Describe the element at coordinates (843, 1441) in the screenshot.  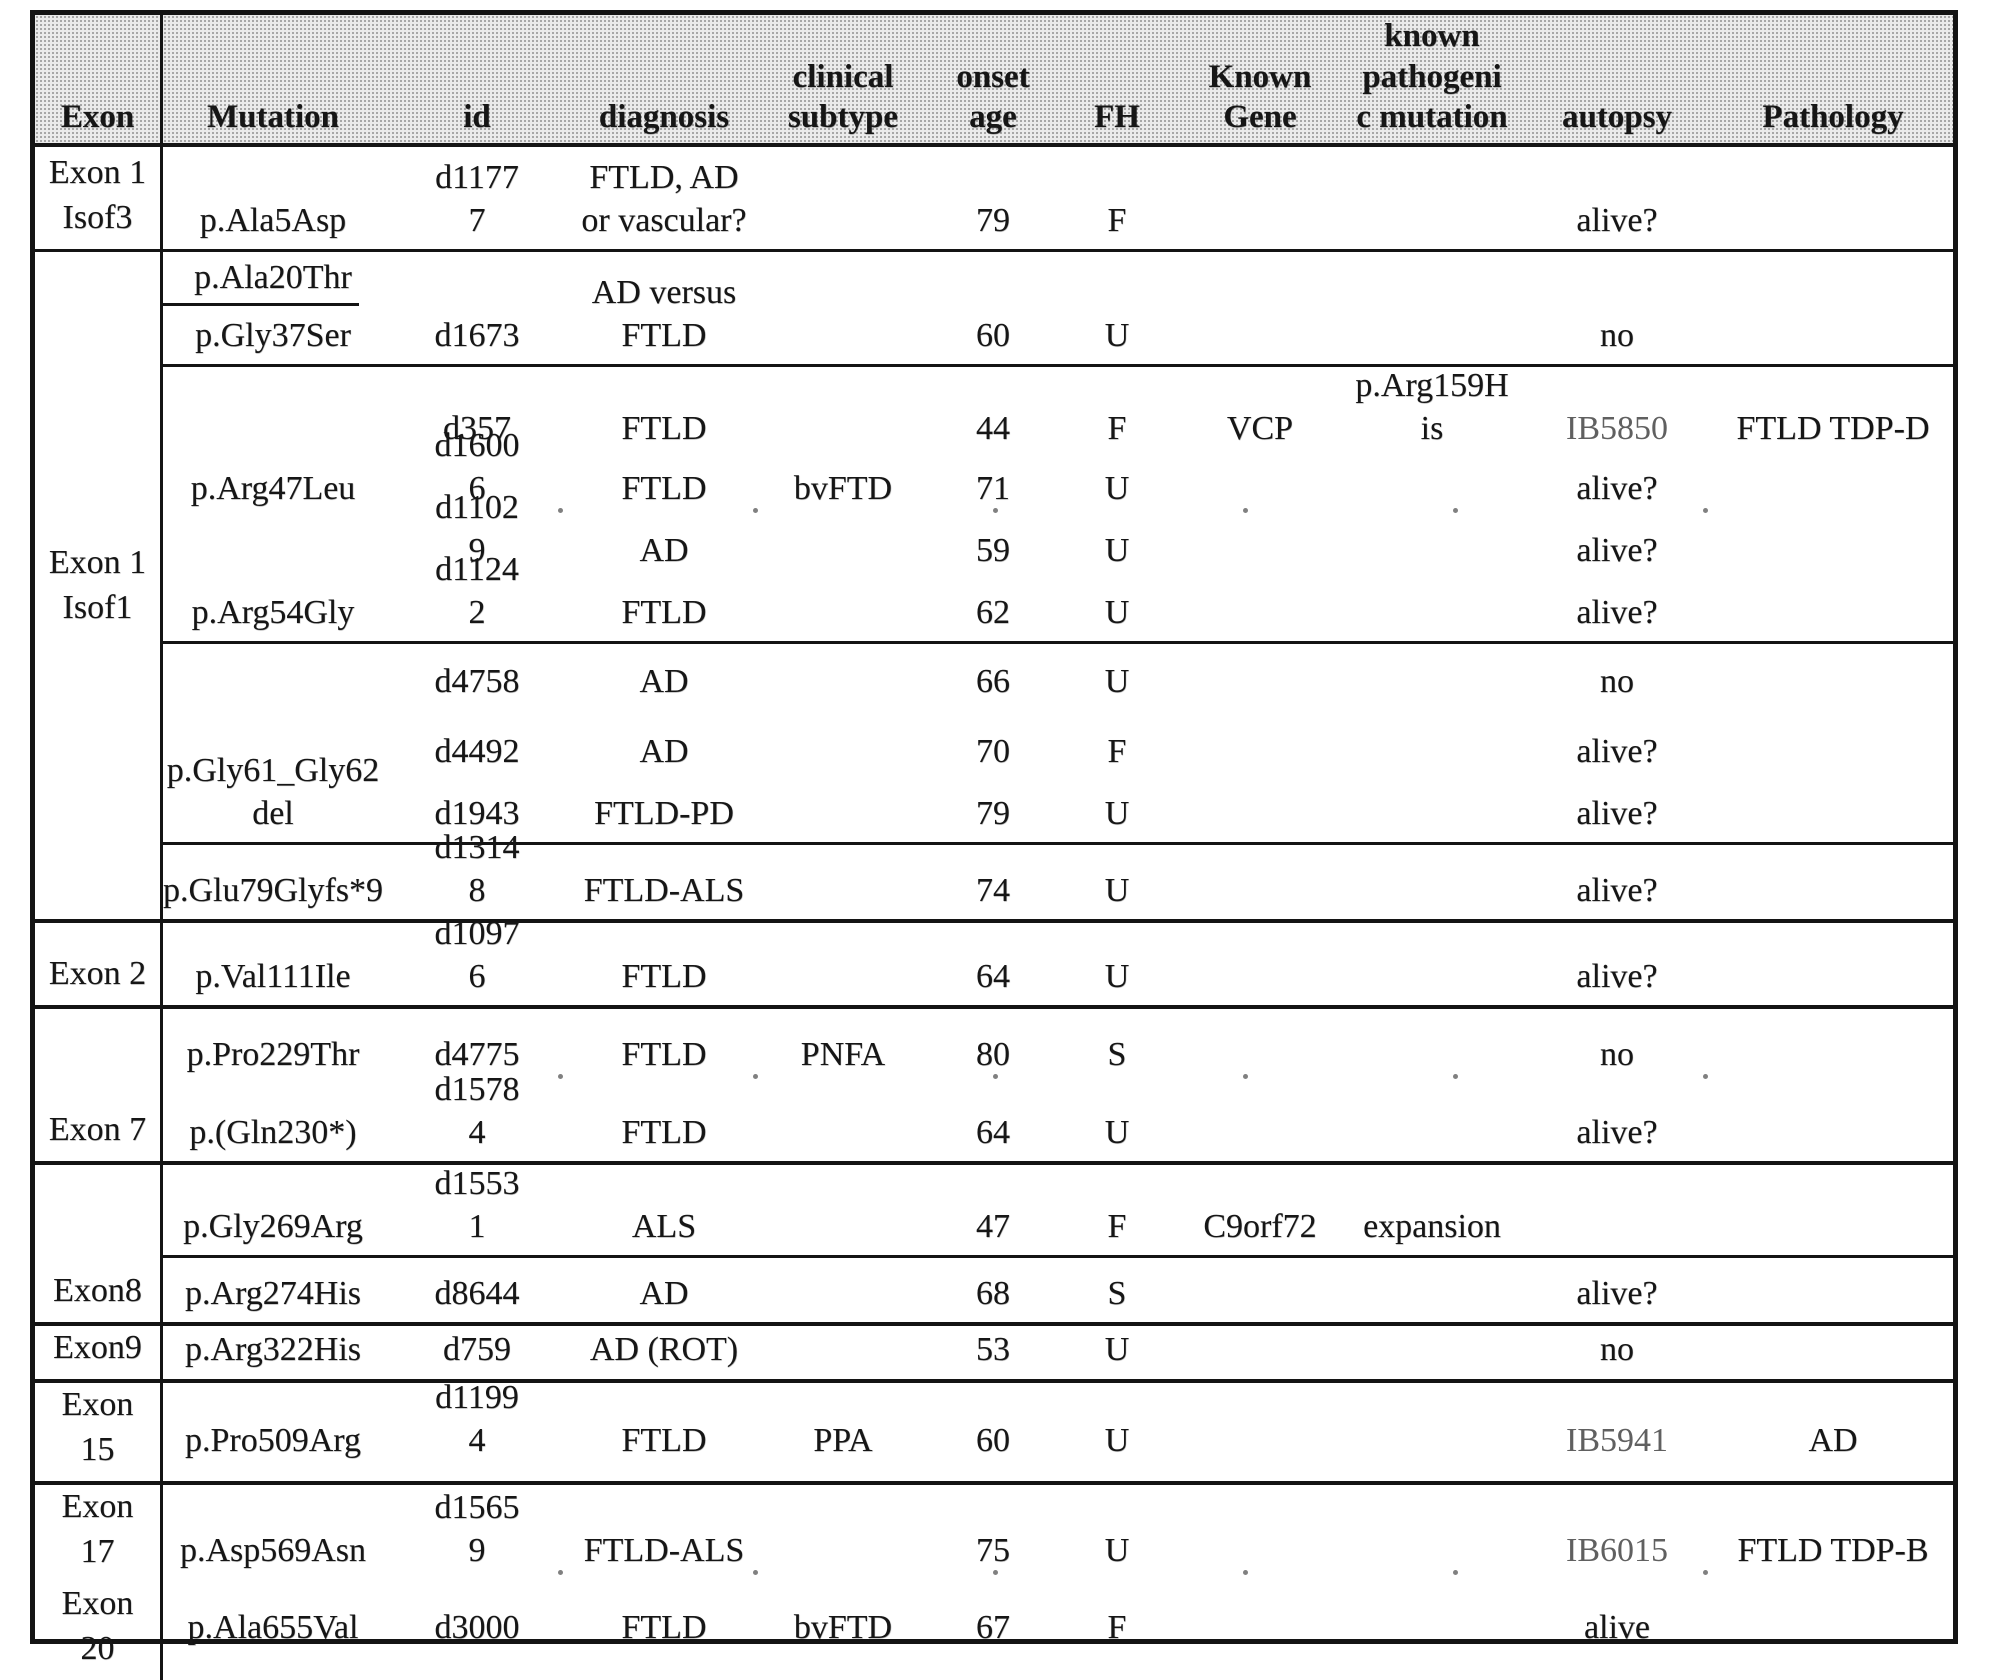
I see `cell-subtype: PPA` at that location.